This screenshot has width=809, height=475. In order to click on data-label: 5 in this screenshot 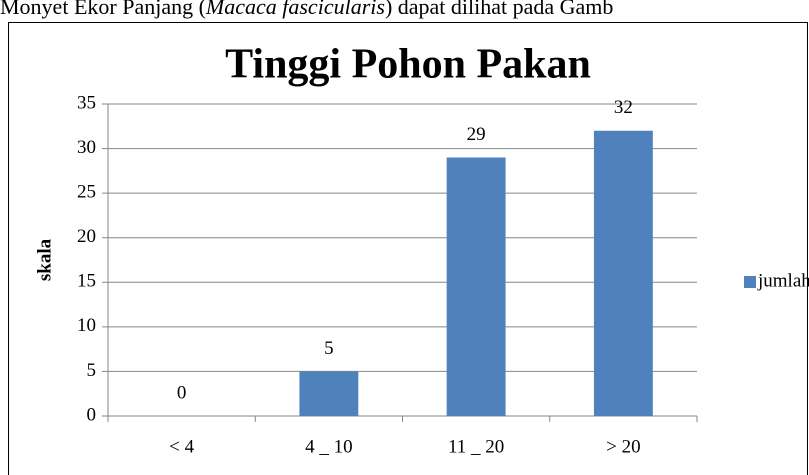, I will do `click(329, 348)`.